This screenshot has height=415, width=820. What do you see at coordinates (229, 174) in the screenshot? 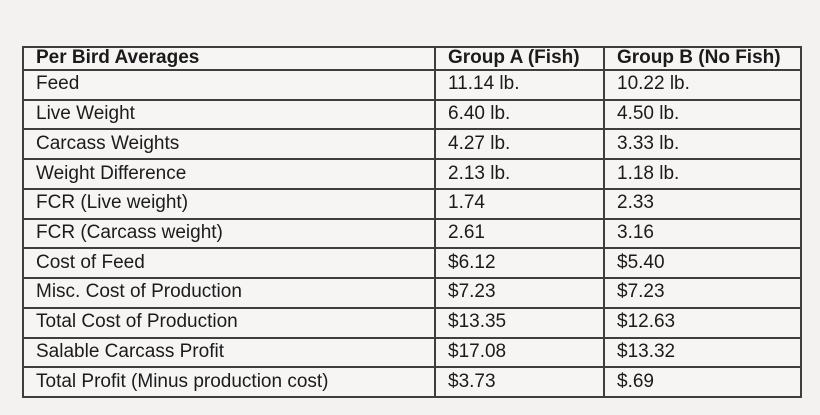
I see `row-label-cell: Weight Difference` at bounding box center [229, 174].